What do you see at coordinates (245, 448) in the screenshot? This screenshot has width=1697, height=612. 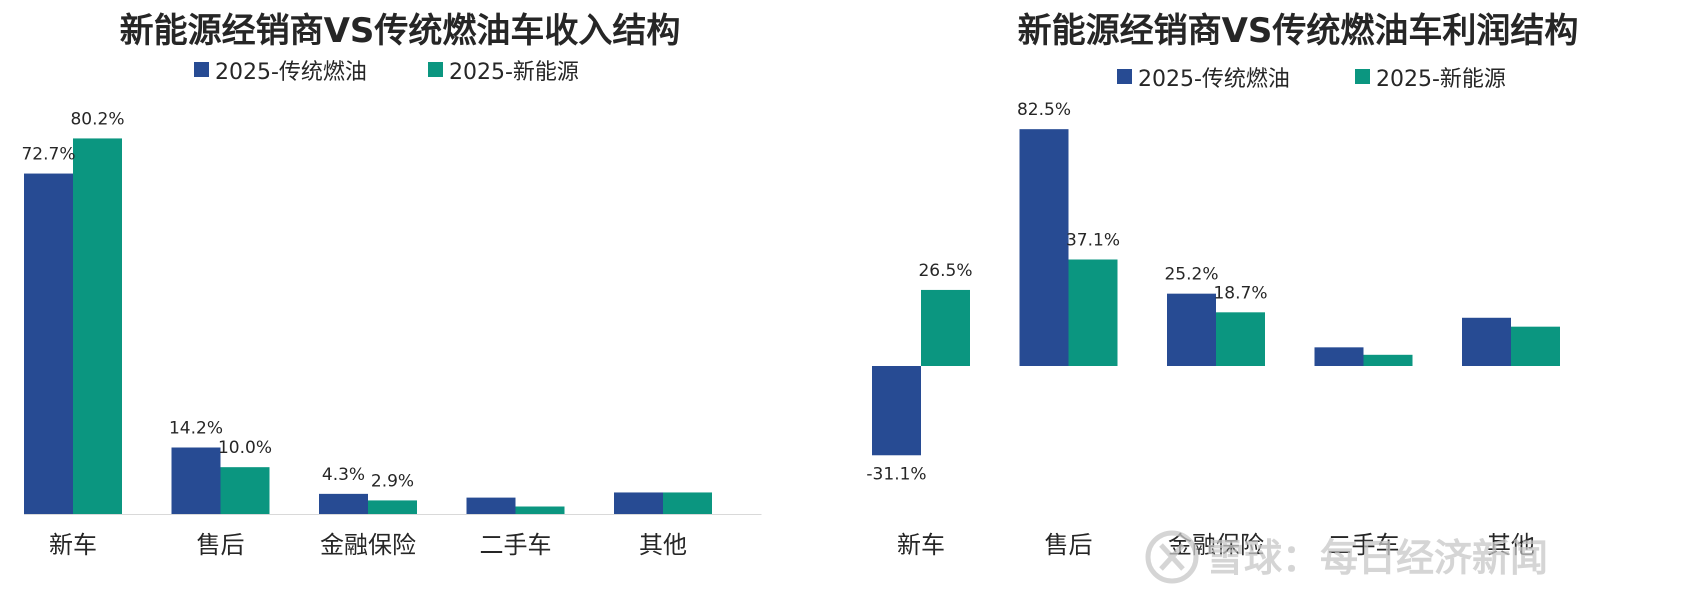 I see `data-label-nev-2: 10.0%` at bounding box center [245, 448].